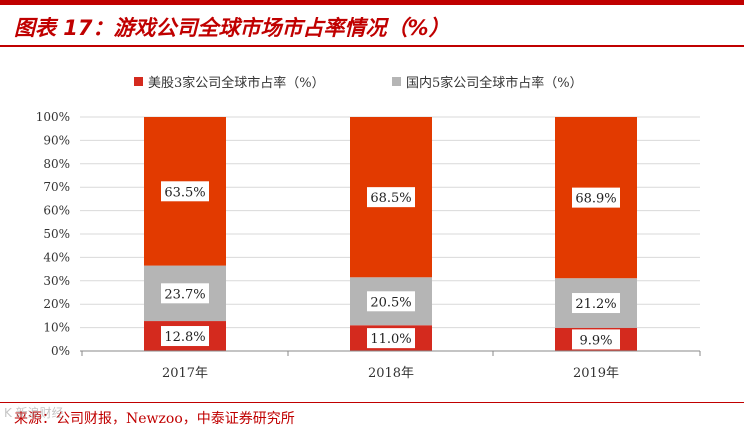 The height and width of the screenshot is (431, 744). Describe the element at coordinates (56, 164) in the screenshot. I see `y-tick-label: 80%` at that location.